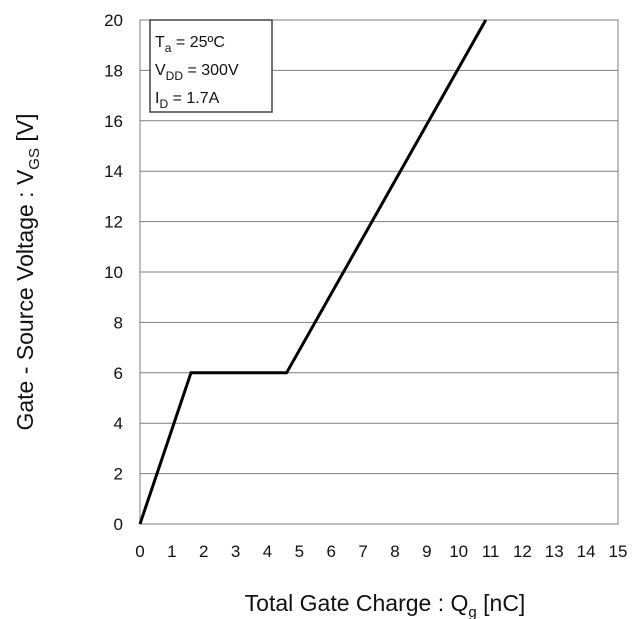 The image size is (632, 619). I want to click on x-axis-title: Total Gate Charge : Qg [nC], so click(385, 604).